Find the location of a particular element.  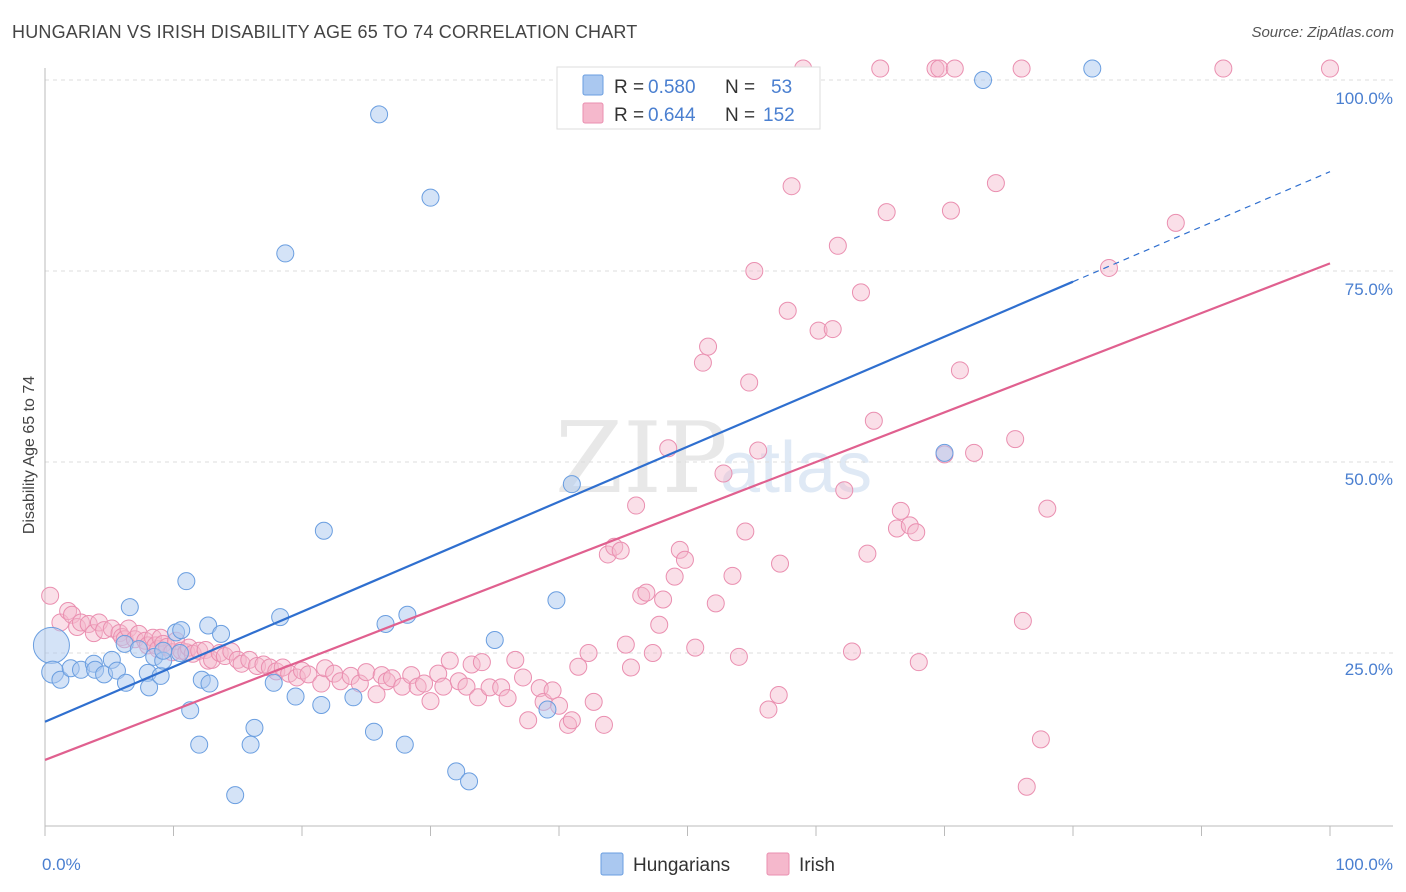

bottom-legend-irish-label: Irish is located at coordinates (817, 865).